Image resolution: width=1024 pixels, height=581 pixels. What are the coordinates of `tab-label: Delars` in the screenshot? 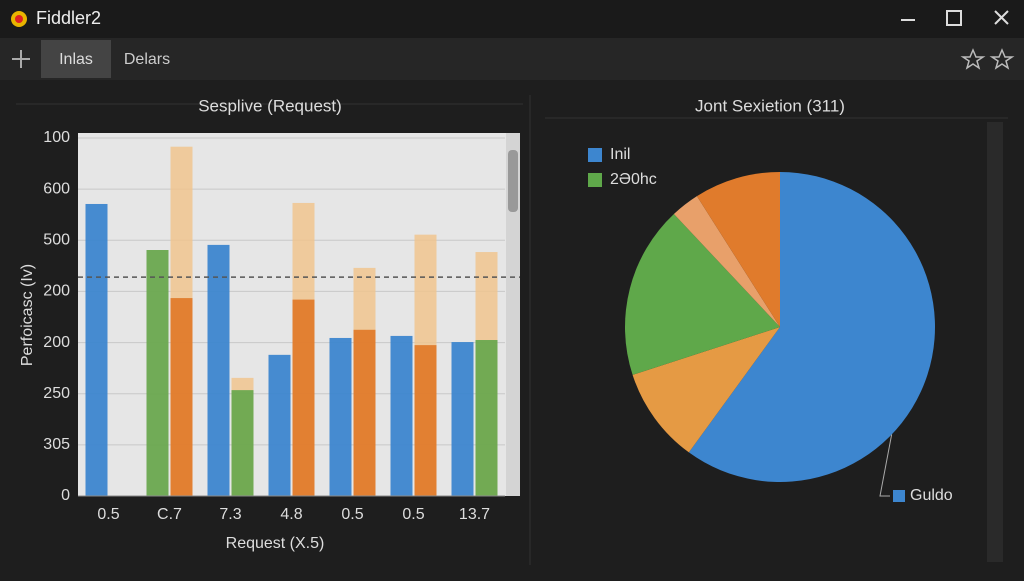 It's located at (147, 59).